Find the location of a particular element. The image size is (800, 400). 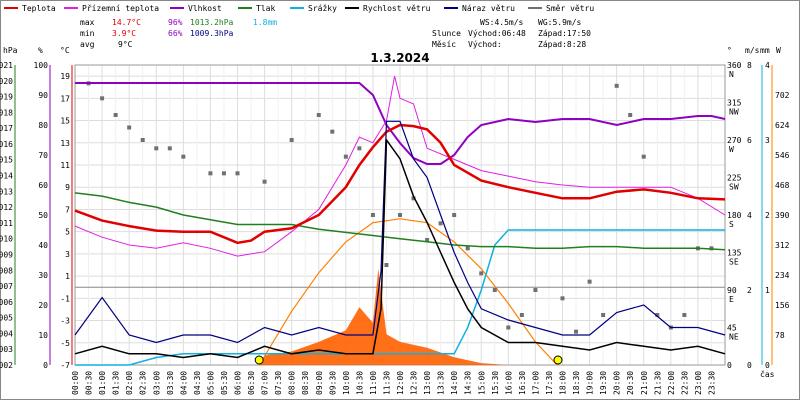

sunset-value: Západ:17:50 is located at coordinates (564, 33).